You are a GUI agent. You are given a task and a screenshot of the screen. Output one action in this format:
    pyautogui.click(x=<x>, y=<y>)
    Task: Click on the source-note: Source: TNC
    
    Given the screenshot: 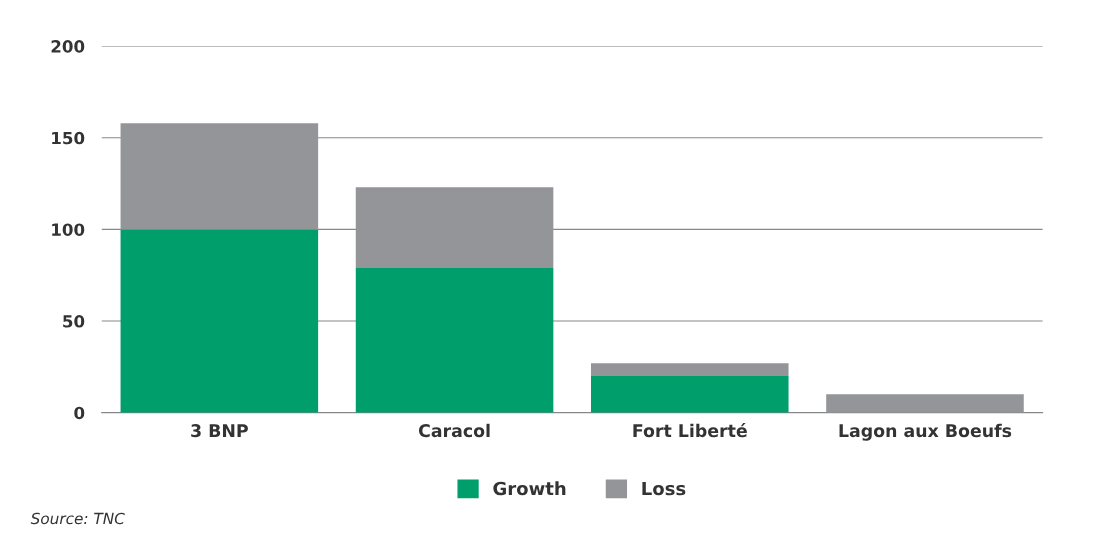 What is the action you would take?
    pyautogui.click(x=77, y=518)
    